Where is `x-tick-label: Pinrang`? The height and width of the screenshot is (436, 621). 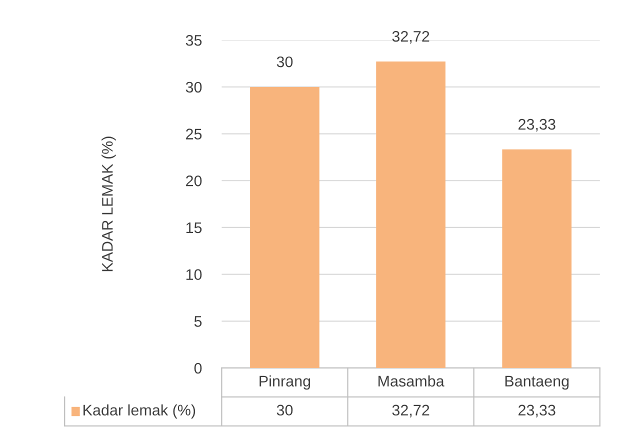 x-tick-label: Pinrang is located at coordinates (285, 382).